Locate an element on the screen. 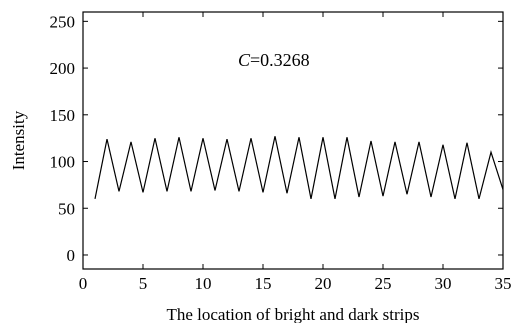 Image resolution: width=515 pixels, height=323 pixels. x-tick-label: 0 is located at coordinates (83, 283).